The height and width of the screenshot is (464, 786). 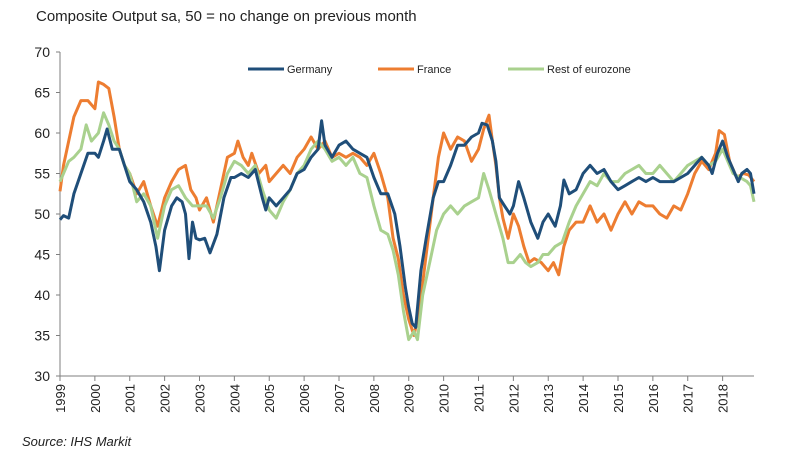 What do you see at coordinates (234, 398) in the screenshot?
I see `x-tick-label: 2004` at bounding box center [234, 398].